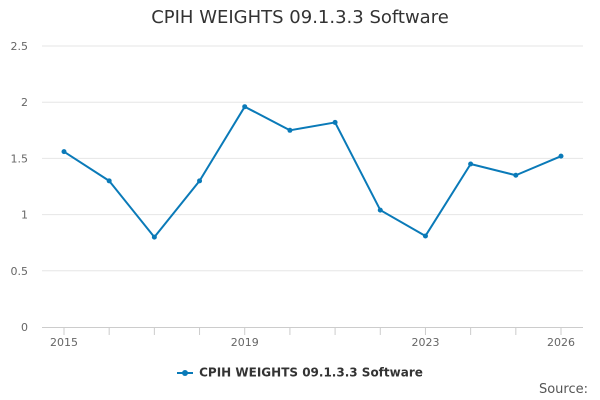 Image resolution: width=600 pixels, height=400 pixels. I want to click on x-tick-label: 2015, so click(64, 342).